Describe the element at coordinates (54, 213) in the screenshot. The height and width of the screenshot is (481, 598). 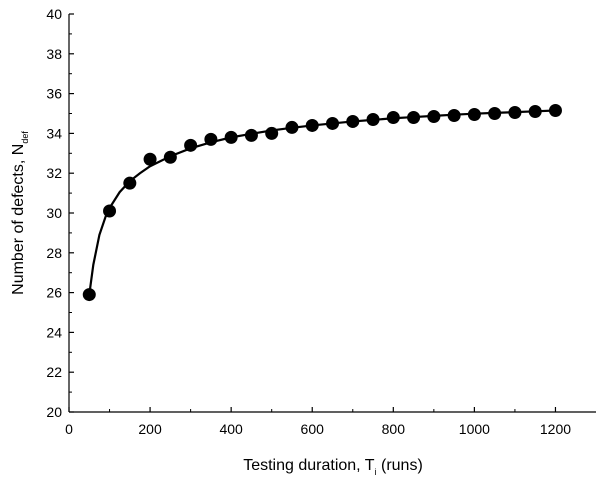
I see `y-tick-label: 30` at that location.